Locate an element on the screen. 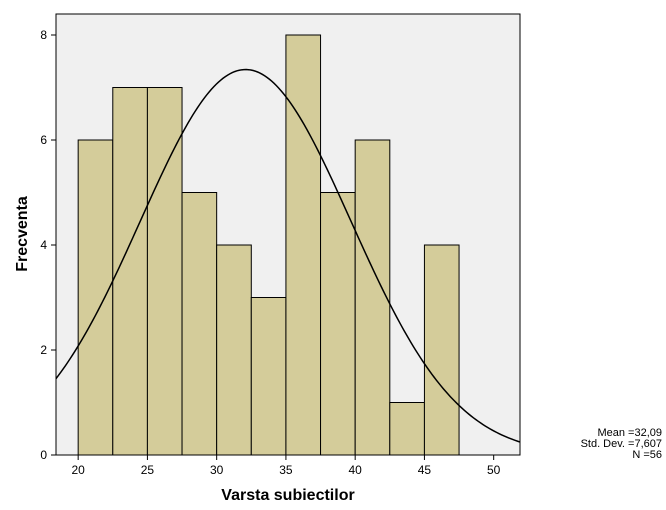 Image resolution: width=666 pixels, height=510 pixels. stats-std-dev: Std. Dev. =7,607 is located at coordinates (621, 444).